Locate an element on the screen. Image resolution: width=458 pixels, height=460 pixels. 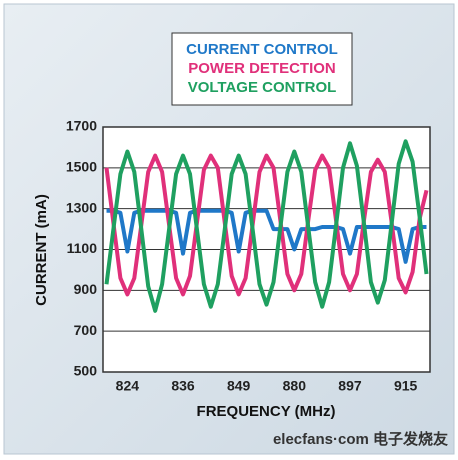
x-tick-label: 849 is located at coordinates (239, 386).